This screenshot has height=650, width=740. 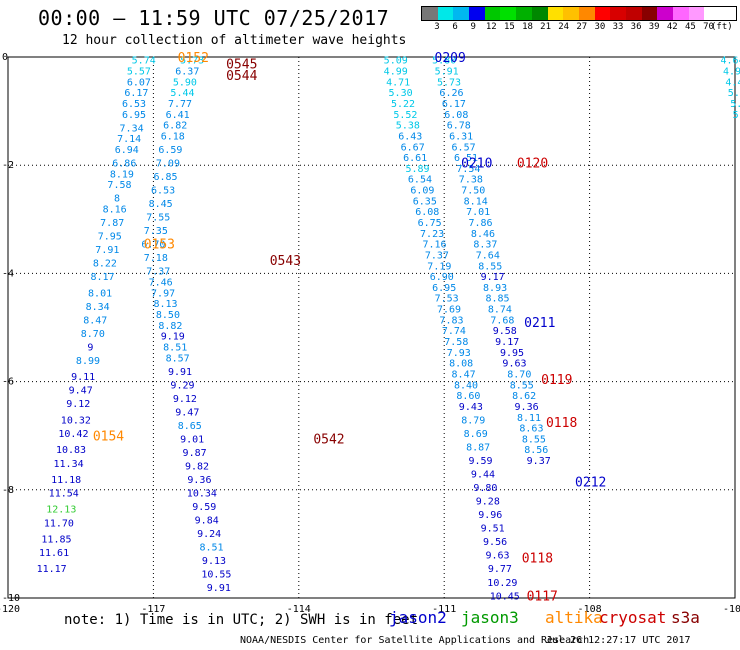 I want to click on wave-height-label: 8.13, so click(x=165, y=304).